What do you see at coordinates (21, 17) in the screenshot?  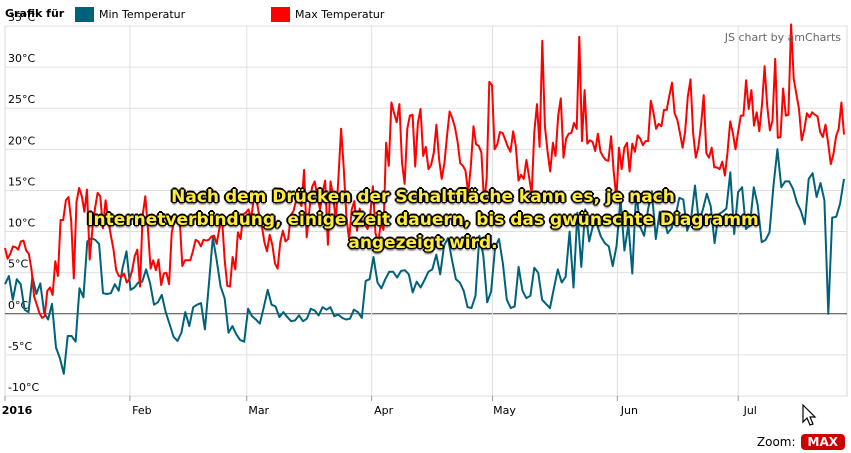 I see `y-tick-label: 35°C` at bounding box center [21, 17].